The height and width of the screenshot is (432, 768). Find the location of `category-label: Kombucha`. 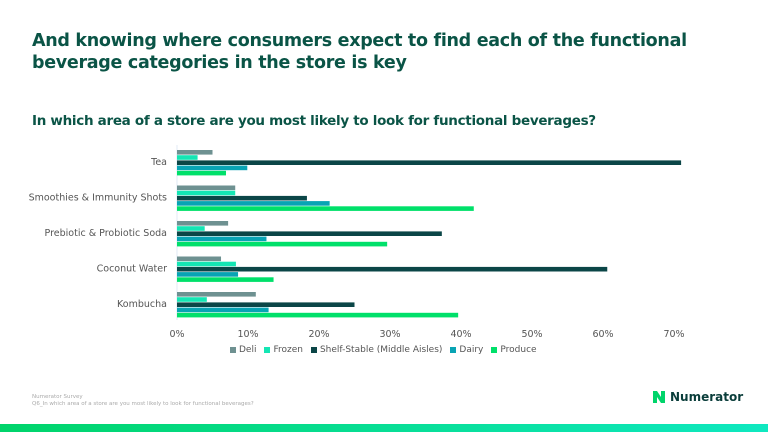

category-label: Kombucha is located at coordinates (142, 304).